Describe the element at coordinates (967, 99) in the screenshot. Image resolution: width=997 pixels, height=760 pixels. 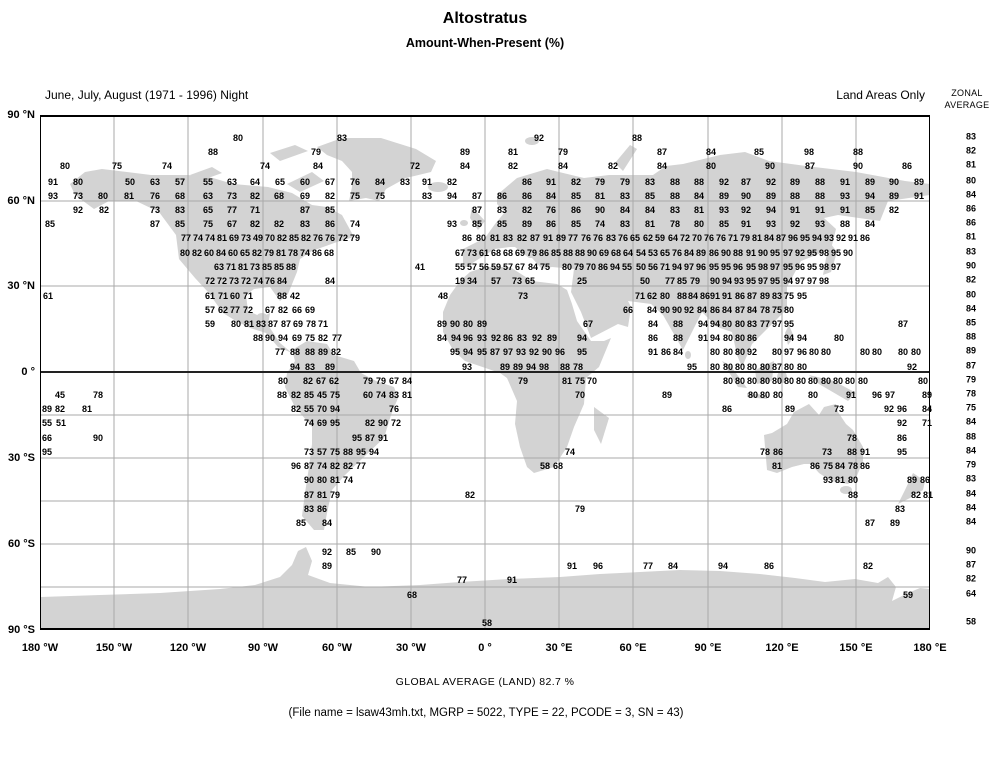
I see `zonal-average-header: ZONAL AVERAGE` at that location.